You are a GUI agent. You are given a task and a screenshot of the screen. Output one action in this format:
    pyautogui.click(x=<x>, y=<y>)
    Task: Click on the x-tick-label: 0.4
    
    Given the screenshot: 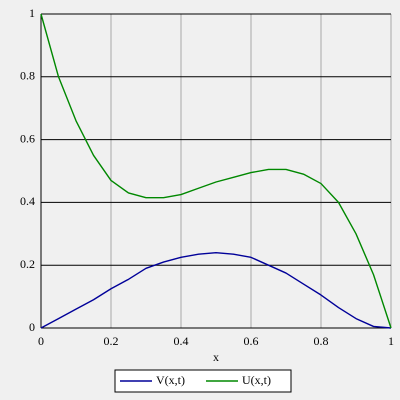 What is the action you would take?
    pyautogui.click(x=181, y=341)
    